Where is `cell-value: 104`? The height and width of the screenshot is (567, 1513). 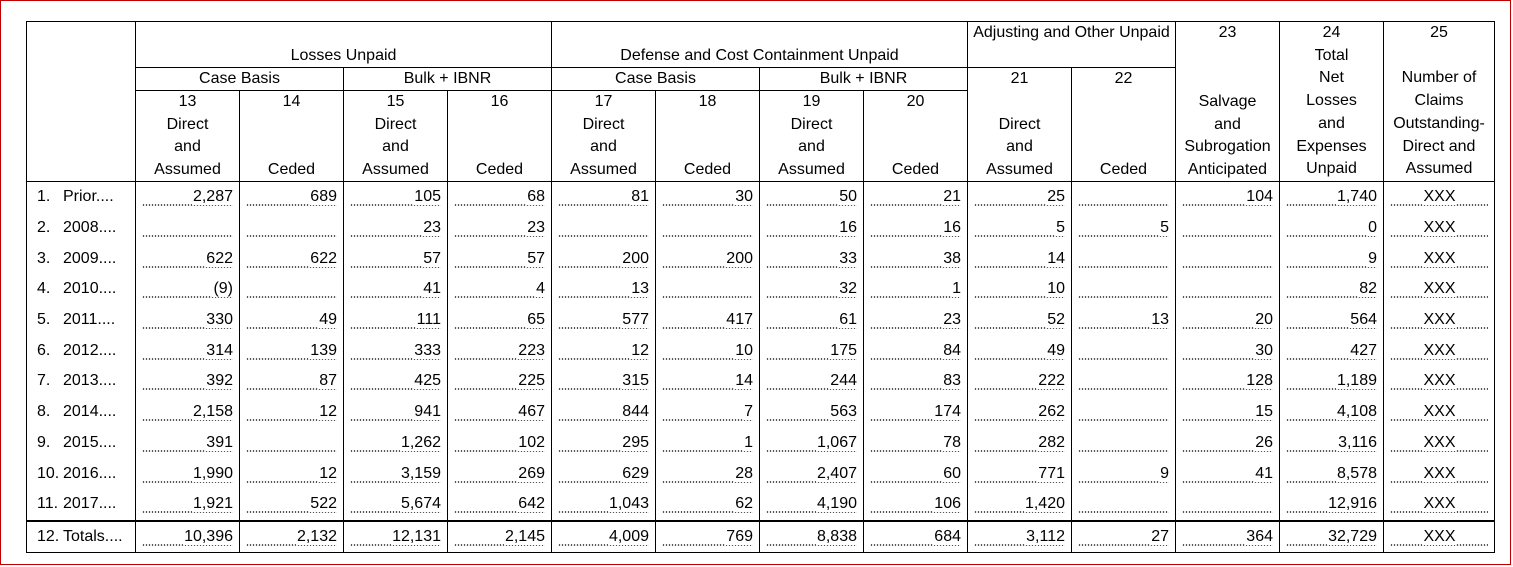 cell-value: 104 is located at coordinates (1259, 197).